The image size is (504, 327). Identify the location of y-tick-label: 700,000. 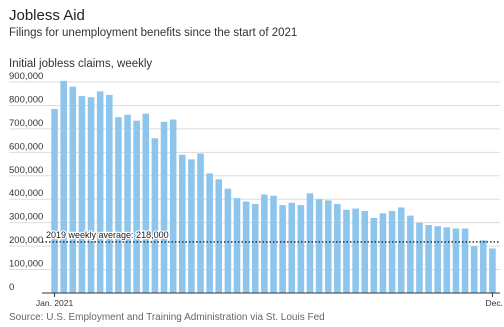
(26, 123).